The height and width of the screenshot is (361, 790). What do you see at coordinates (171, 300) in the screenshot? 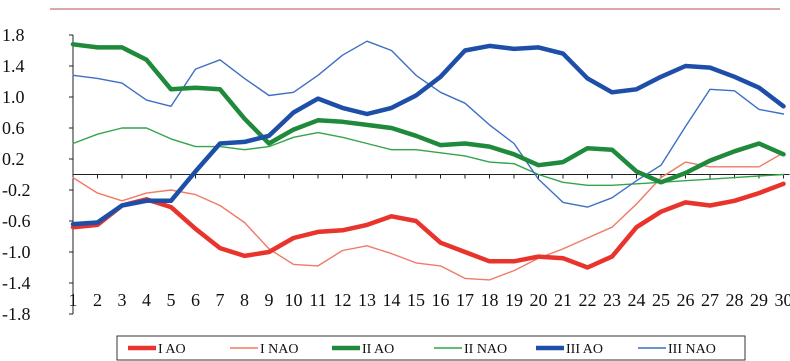
I see `x-tick-label: 5` at bounding box center [171, 300].